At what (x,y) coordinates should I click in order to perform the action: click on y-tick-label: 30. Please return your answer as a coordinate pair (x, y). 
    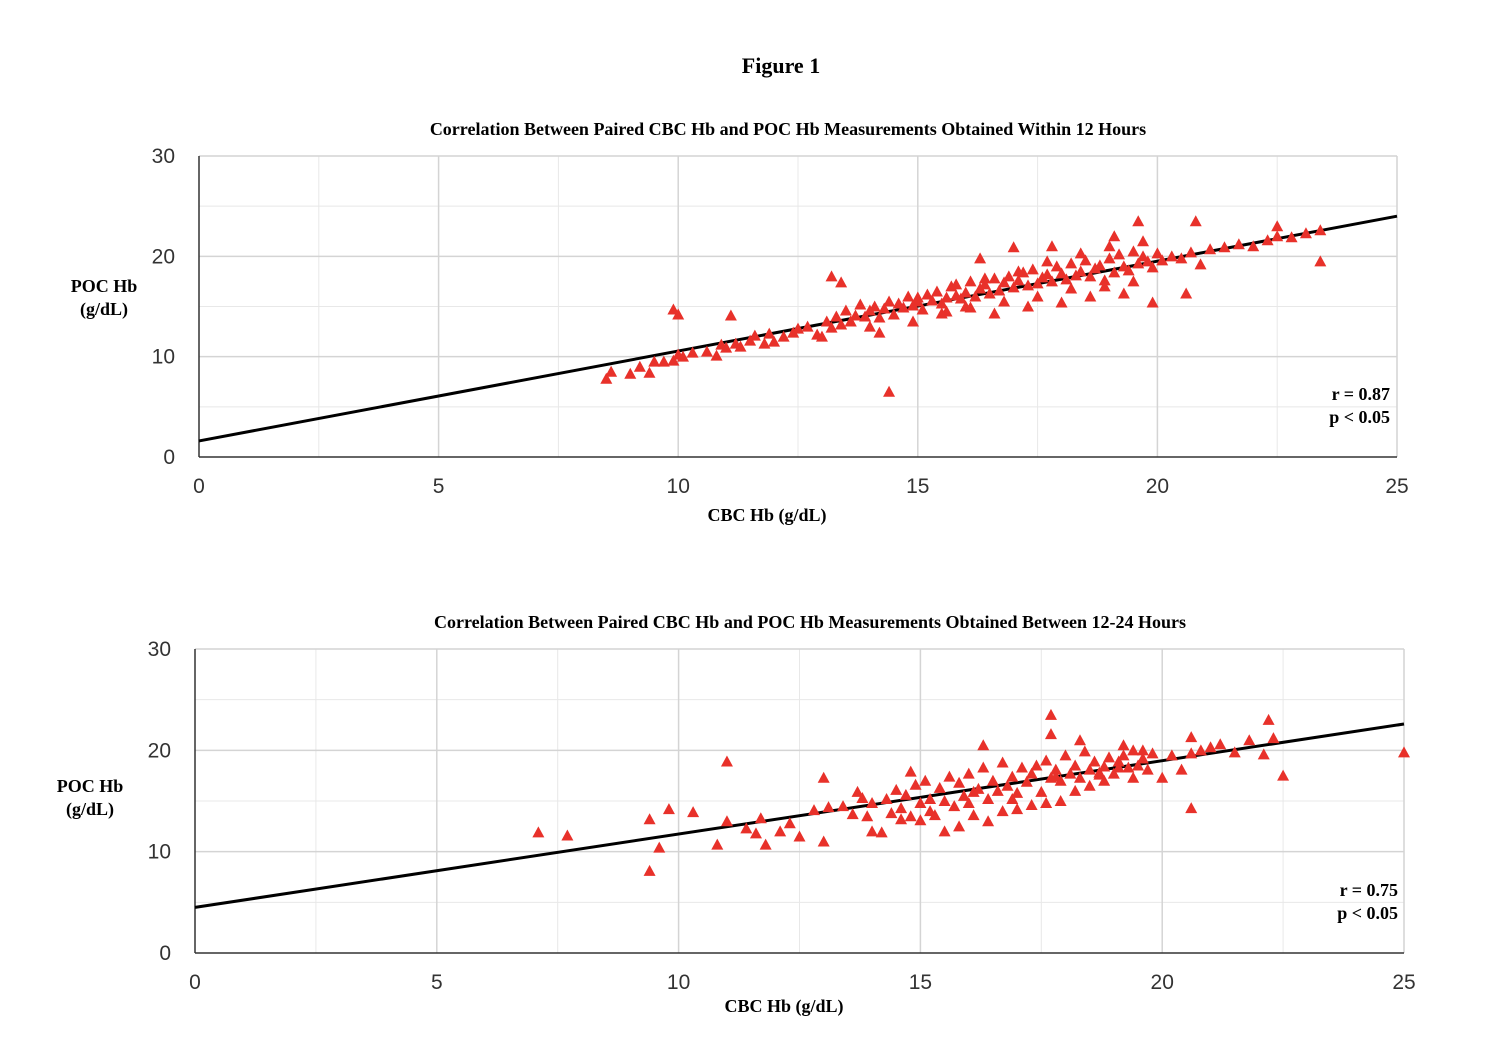
    Looking at the image, I should click on (159, 649).